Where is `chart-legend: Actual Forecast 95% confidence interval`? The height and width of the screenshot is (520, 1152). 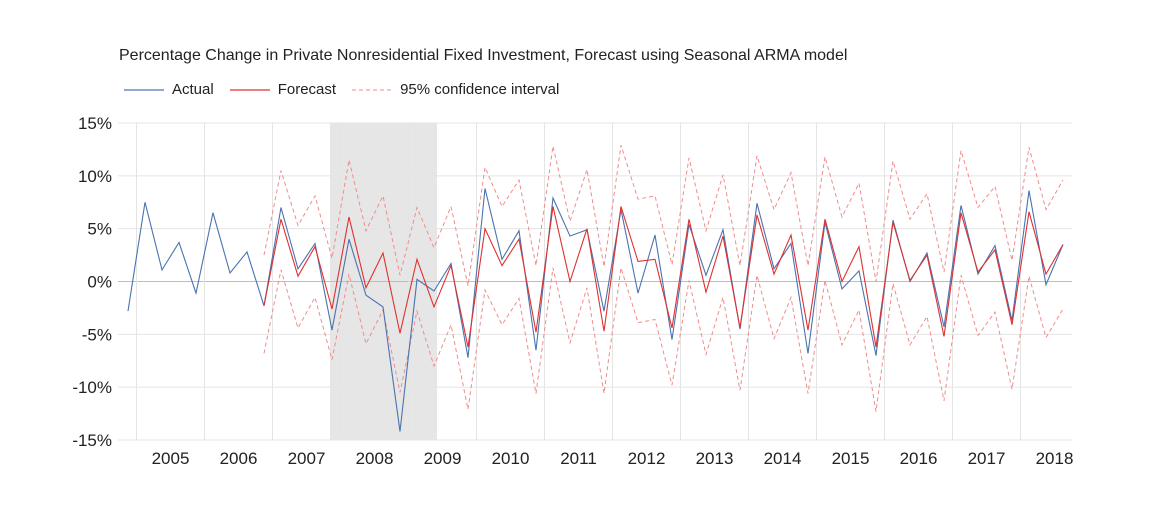
chart-legend: Actual Forecast 95% confidence interval is located at coordinates (349, 89).